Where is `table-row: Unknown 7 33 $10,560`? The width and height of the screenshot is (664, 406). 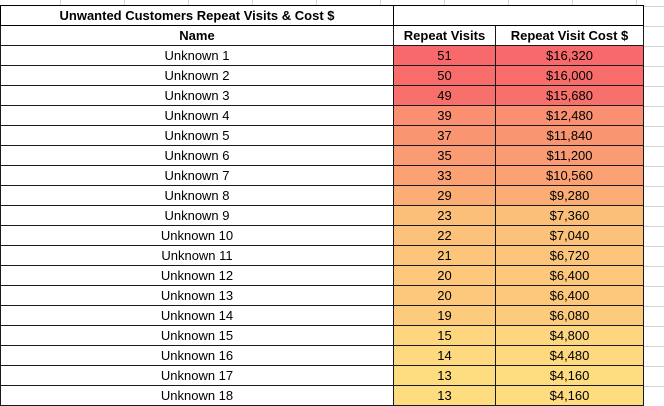
table-row: Unknown 7 33 $10,560 is located at coordinates (322, 175).